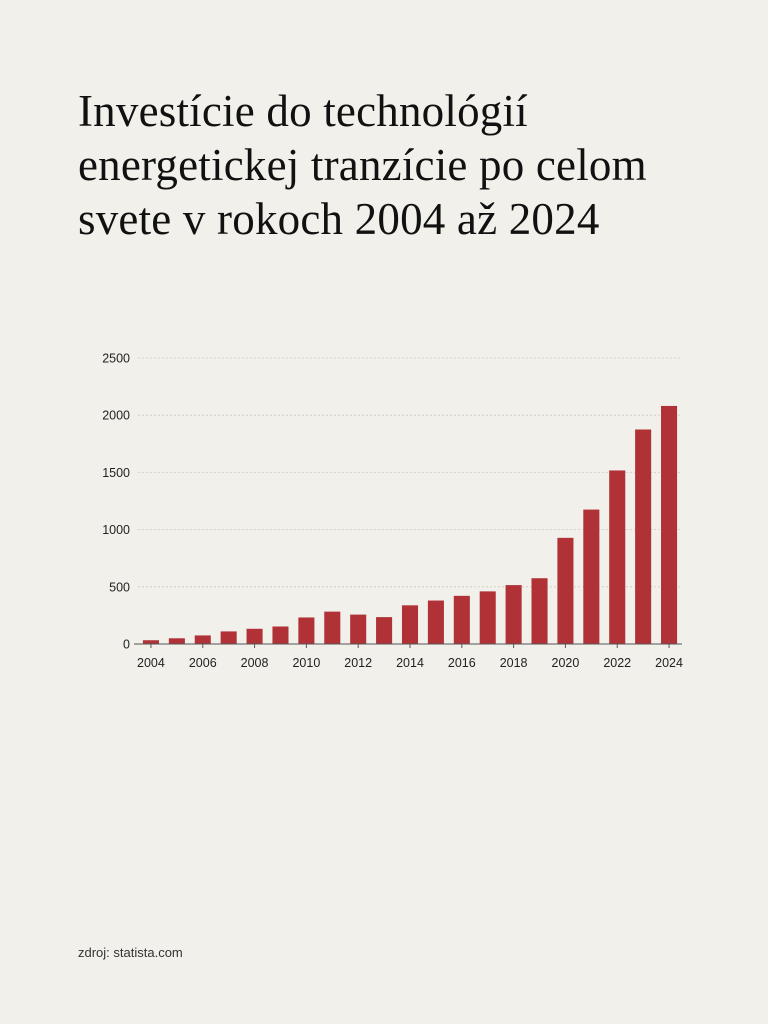 Image resolution: width=768 pixels, height=1024 pixels. Describe the element at coordinates (306, 663) in the screenshot. I see `x-tick-label: 2010` at that location.